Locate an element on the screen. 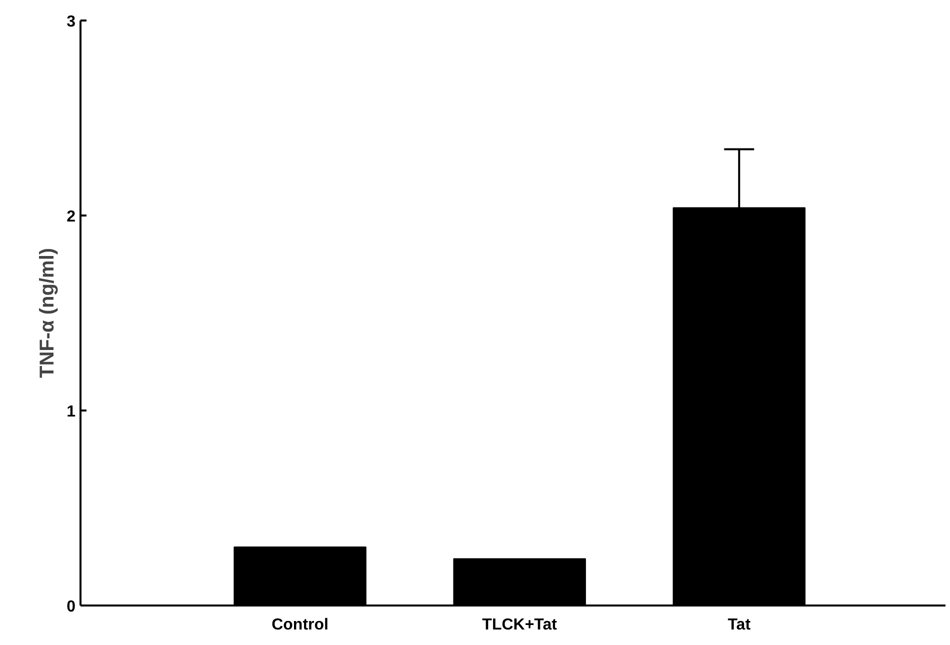 The height and width of the screenshot is (645, 950). x-tick-label: Control is located at coordinates (300, 625).